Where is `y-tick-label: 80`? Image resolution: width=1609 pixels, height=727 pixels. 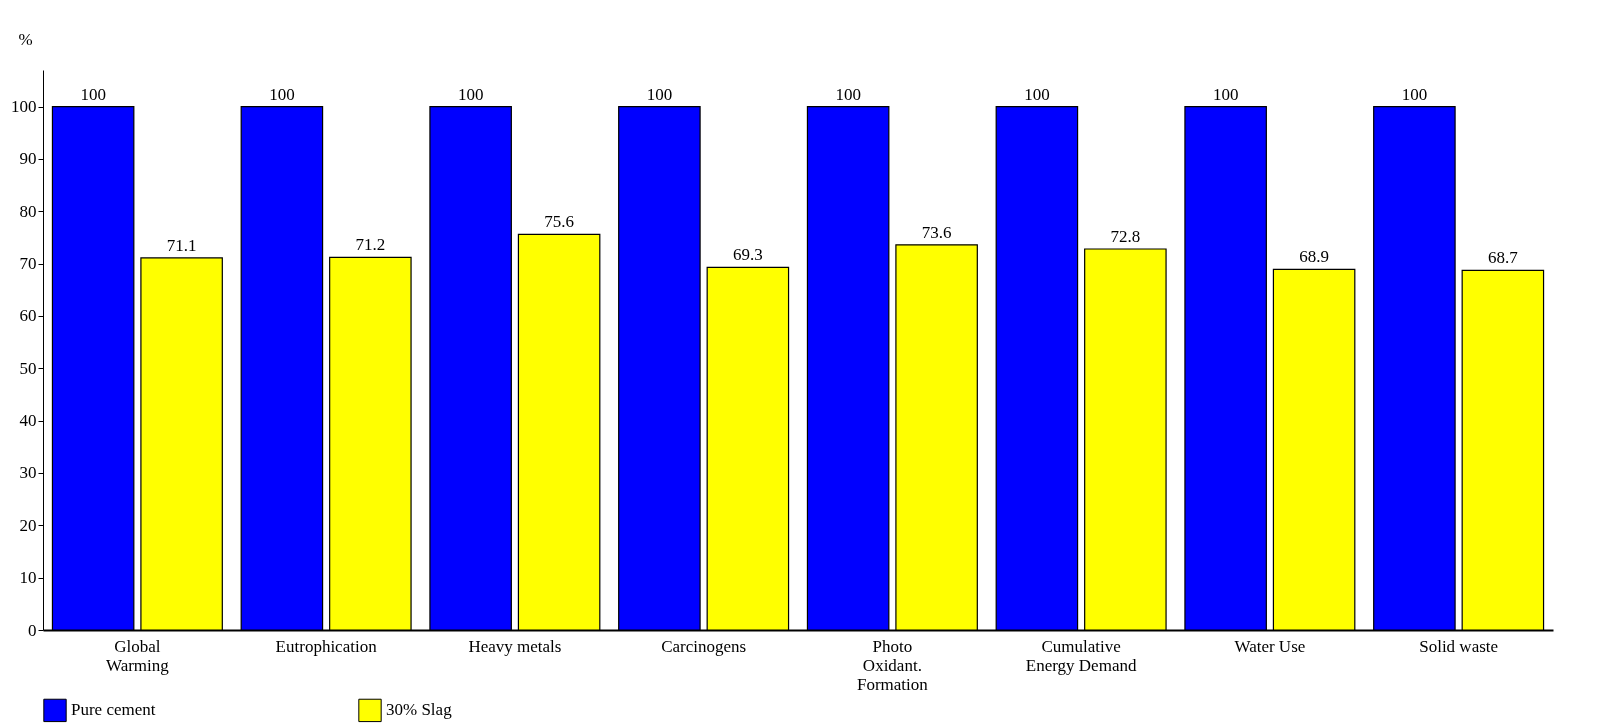
y-tick-label: 80 is located at coordinates (28, 211).